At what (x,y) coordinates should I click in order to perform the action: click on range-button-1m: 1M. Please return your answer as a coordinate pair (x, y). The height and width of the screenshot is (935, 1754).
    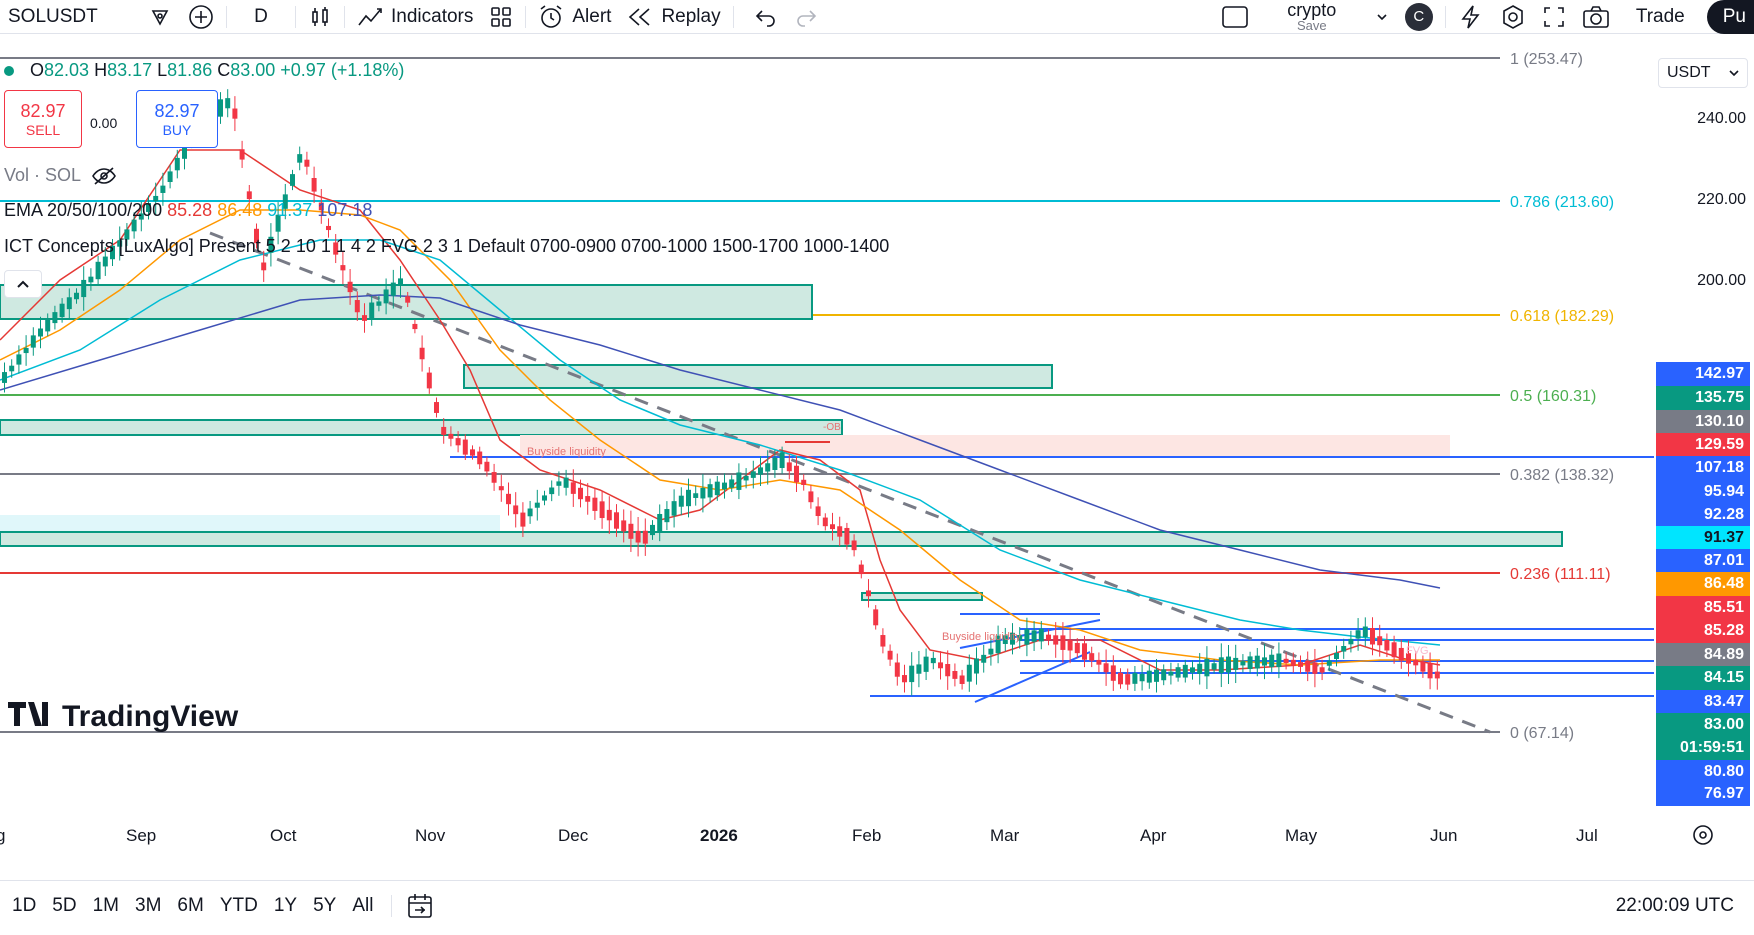
    Looking at the image, I should click on (105, 905).